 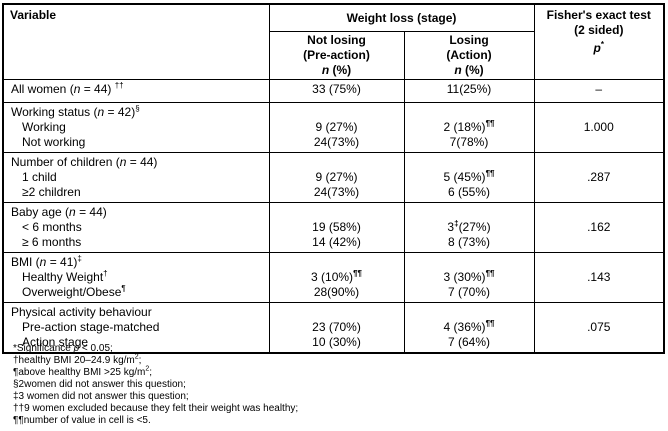 I want to click on header-not-losing: Not losing (Pre-action) n (%), so click(x=336, y=55).